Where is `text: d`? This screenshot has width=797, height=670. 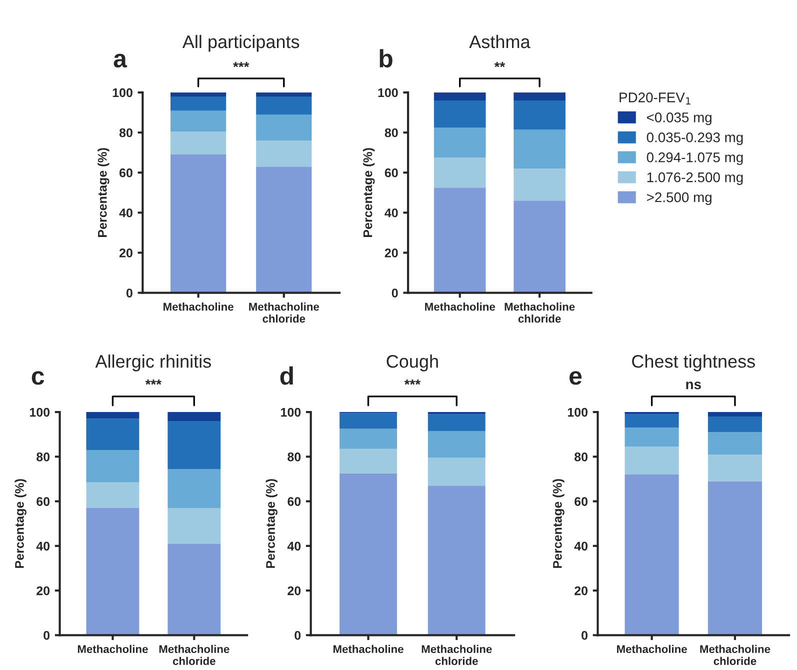
text: d is located at coordinates (286, 375).